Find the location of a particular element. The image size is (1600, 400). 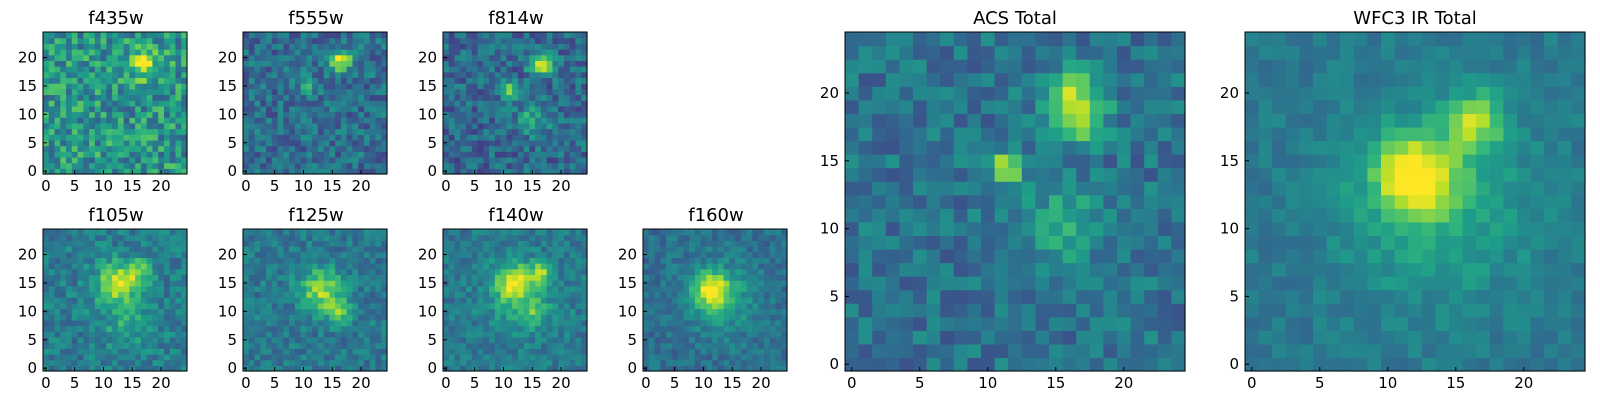

y-tick-label: 5 is located at coordinates (32, 340).